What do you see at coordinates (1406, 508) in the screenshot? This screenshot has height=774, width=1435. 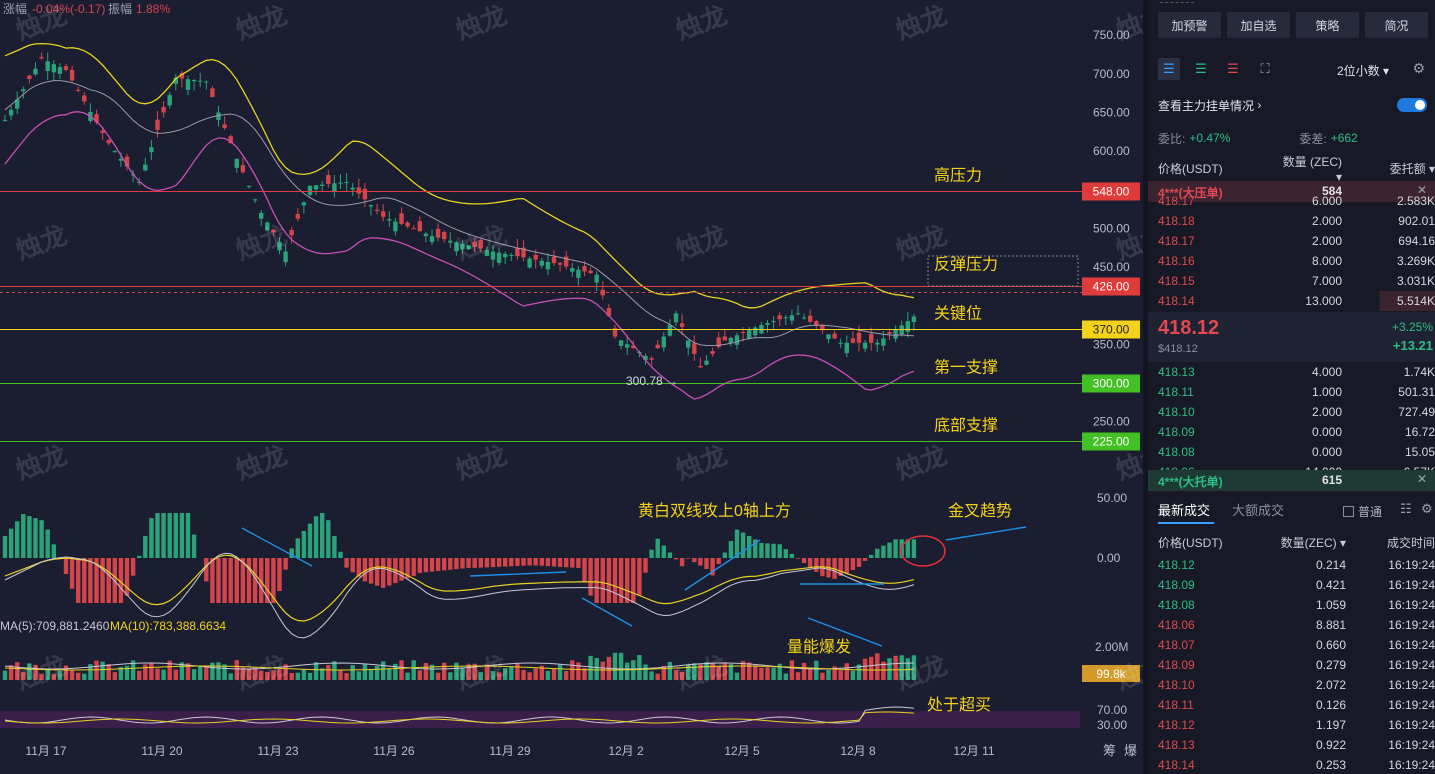 I see `filter-icon: ☷` at bounding box center [1406, 508].